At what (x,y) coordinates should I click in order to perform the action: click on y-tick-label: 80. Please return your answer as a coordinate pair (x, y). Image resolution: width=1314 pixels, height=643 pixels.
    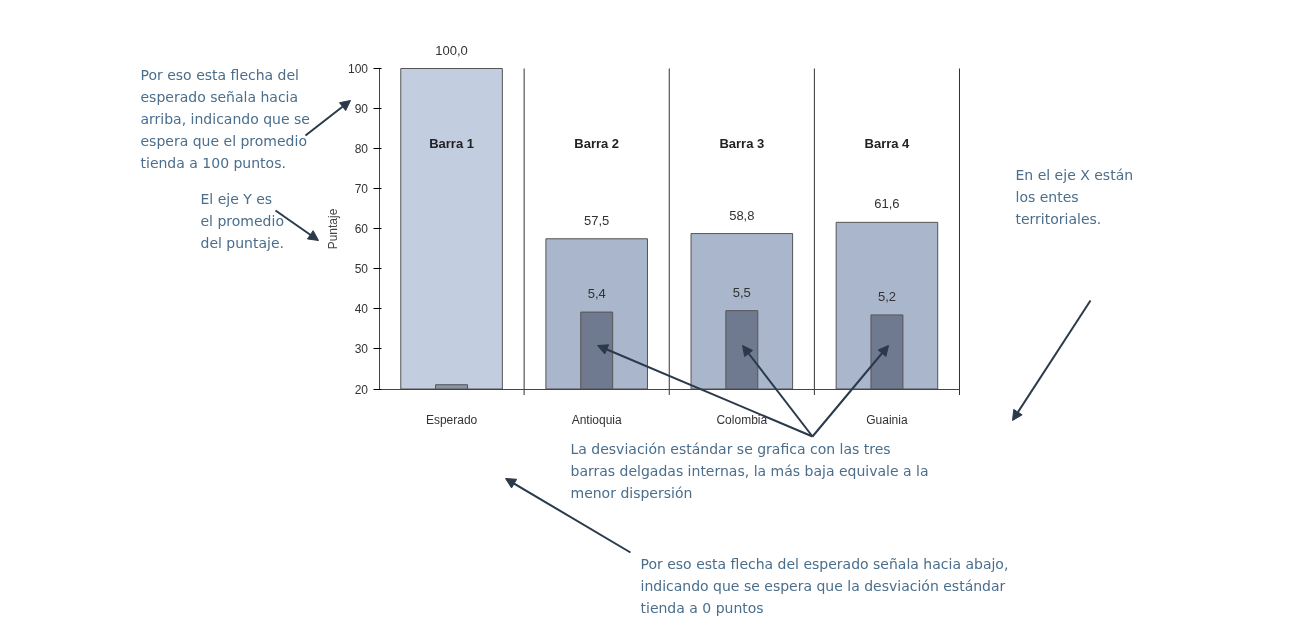
    Looking at the image, I should click on (361, 149).